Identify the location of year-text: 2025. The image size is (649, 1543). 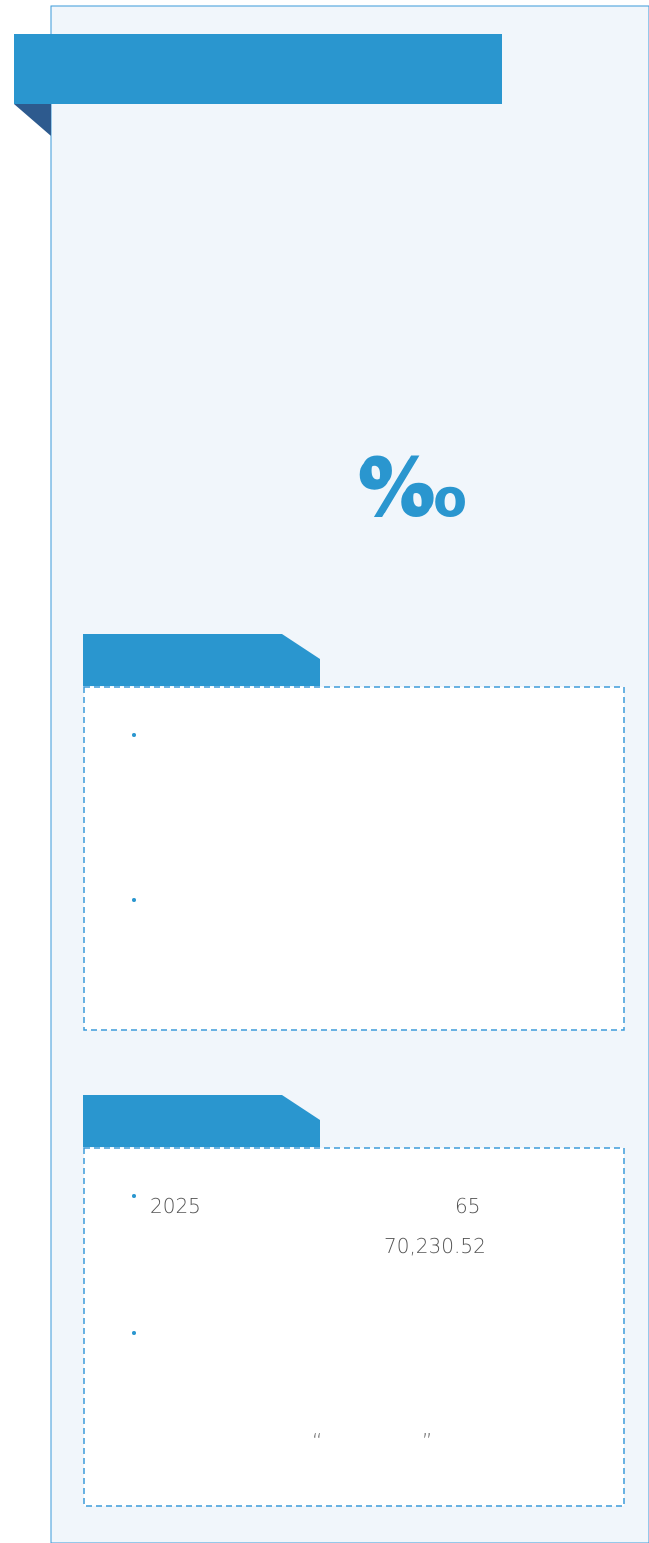
(175, 1206).